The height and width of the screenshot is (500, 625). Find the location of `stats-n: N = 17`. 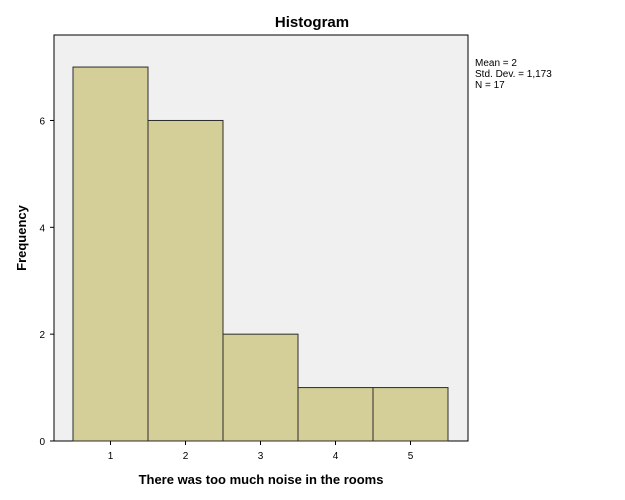

stats-n: N = 17 is located at coordinates (490, 85).